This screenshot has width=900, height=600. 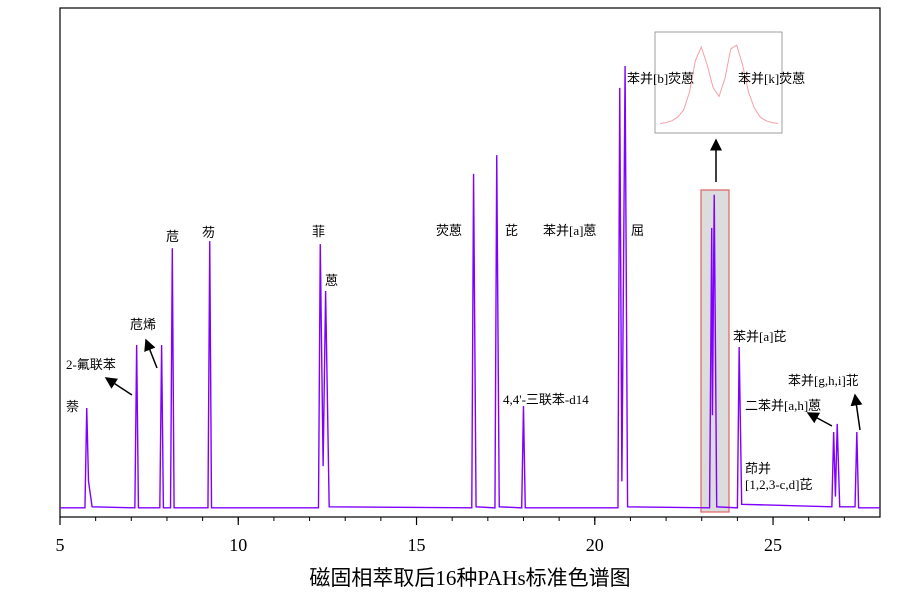 What do you see at coordinates (759, 336) in the screenshot?
I see `peak-label: 苯并[a]芘` at bounding box center [759, 336].